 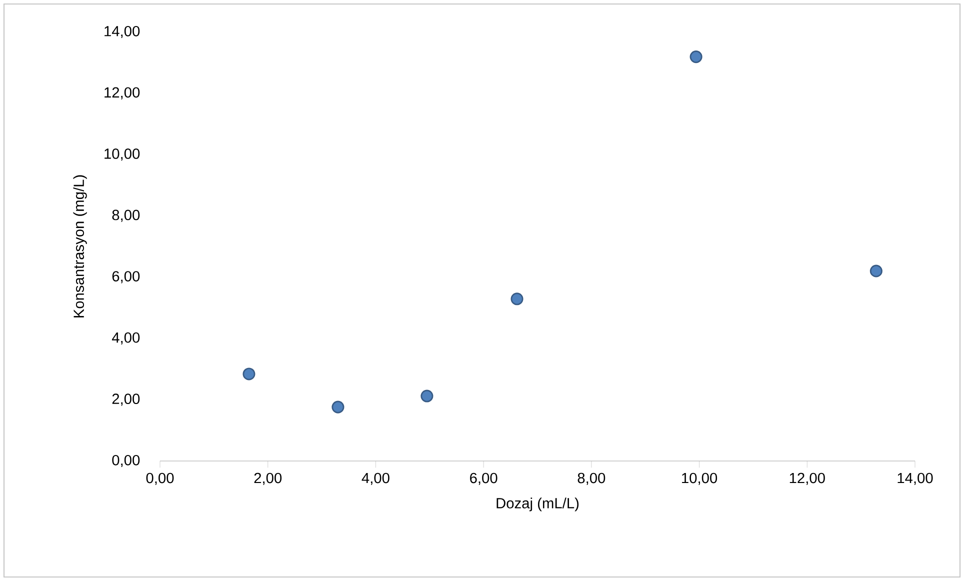 I want to click on y-tick-label: 10,00, so click(x=122, y=154).